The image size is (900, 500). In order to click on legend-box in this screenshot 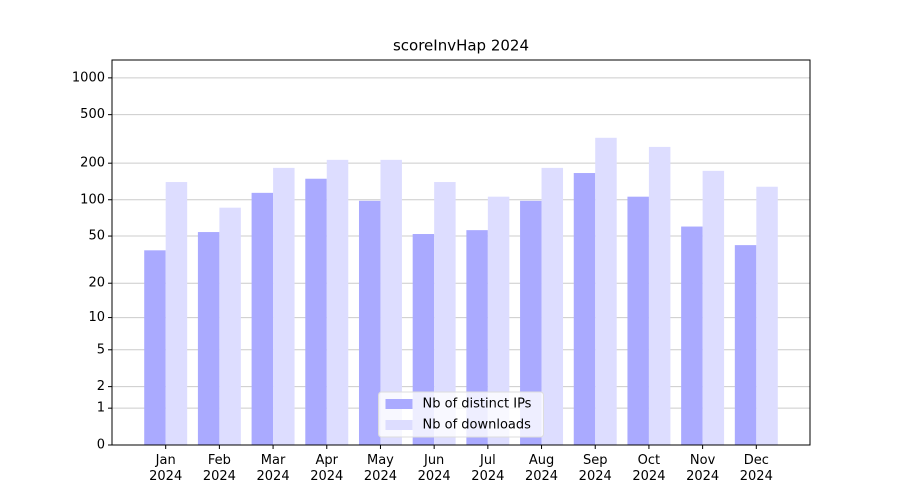, I will do `click(461, 414)`.